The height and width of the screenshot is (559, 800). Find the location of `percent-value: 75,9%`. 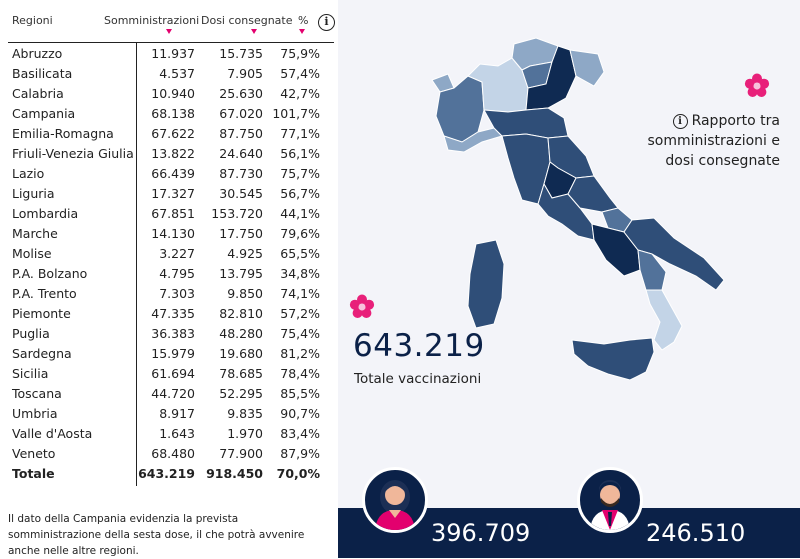

percent-value: 75,9% is located at coordinates (300, 53).